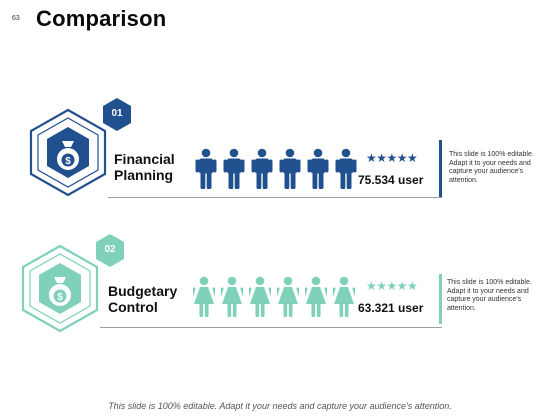  Describe the element at coordinates (391, 180) in the screenshot. I see `user-count: 75.534 user` at that location.